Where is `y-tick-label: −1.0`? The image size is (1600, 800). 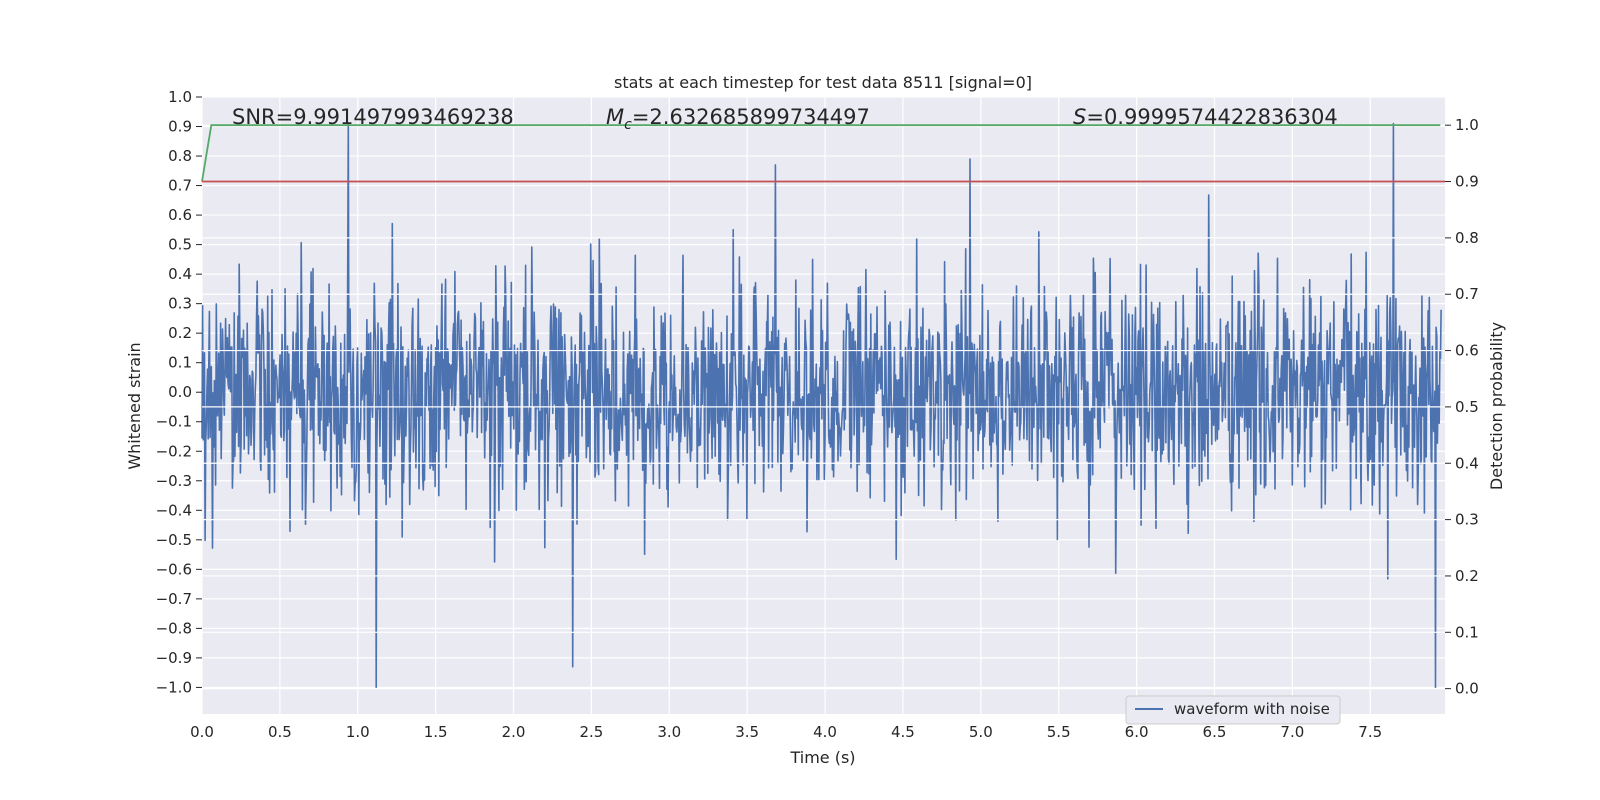
y-tick-label: −1.0 is located at coordinates (174, 687).